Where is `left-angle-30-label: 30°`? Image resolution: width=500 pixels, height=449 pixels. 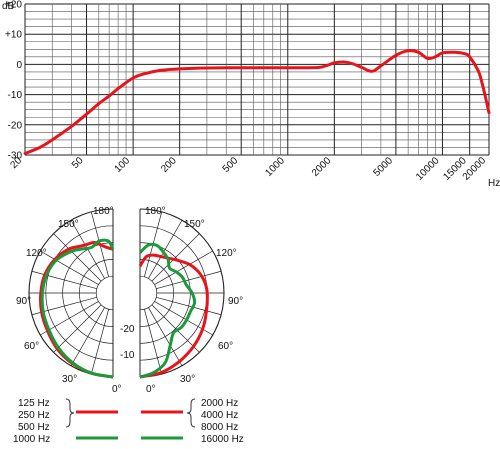
left-angle-30-label: 30° is located at coordinates (69, 379).